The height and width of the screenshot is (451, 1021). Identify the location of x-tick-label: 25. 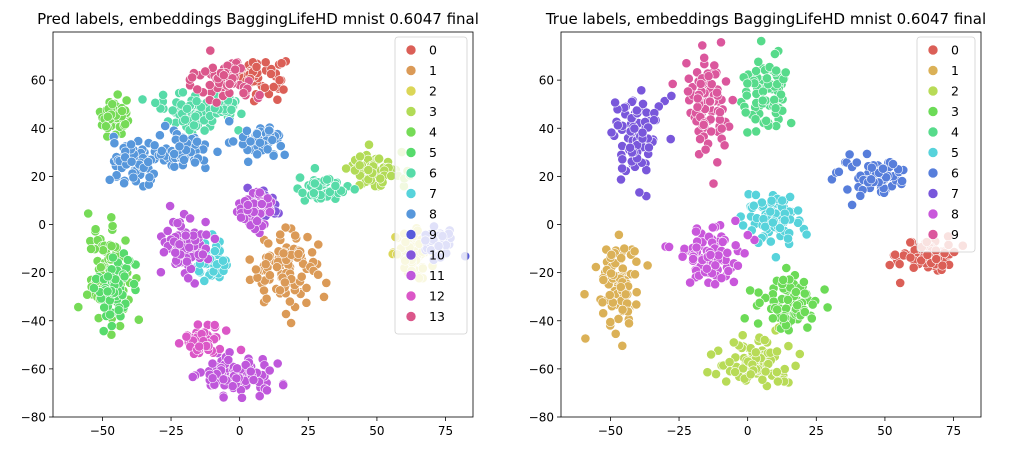
(308, 431).